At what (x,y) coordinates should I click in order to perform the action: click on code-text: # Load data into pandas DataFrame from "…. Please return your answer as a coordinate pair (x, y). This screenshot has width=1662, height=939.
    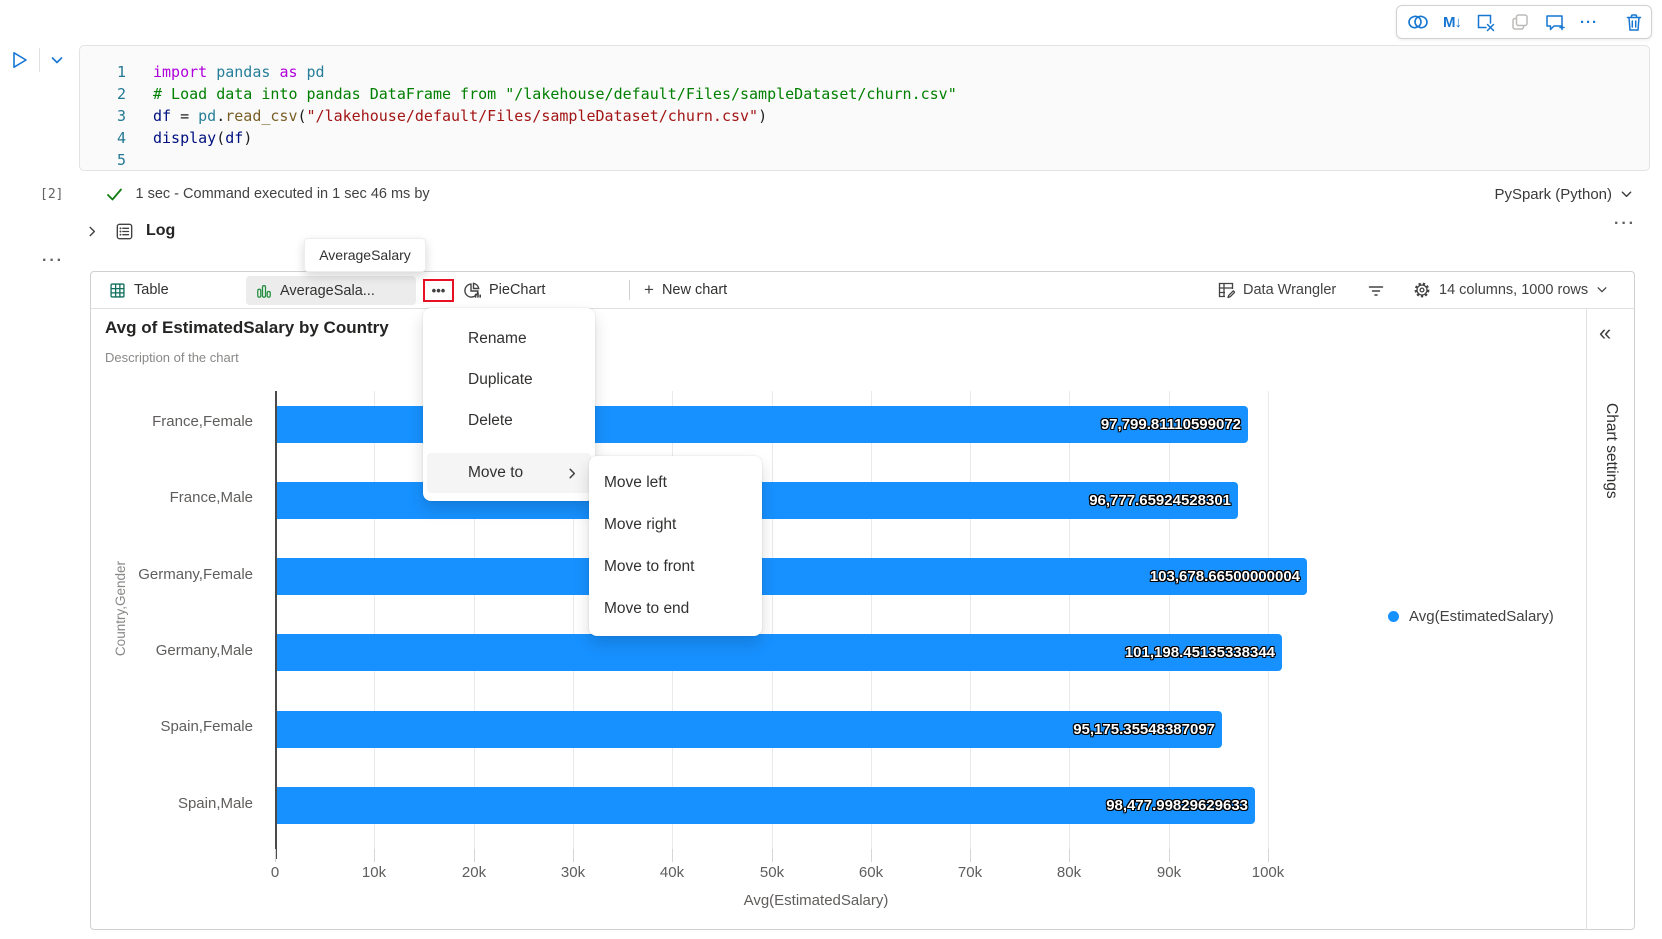
    Looking at the image, I should click on (555, 94).